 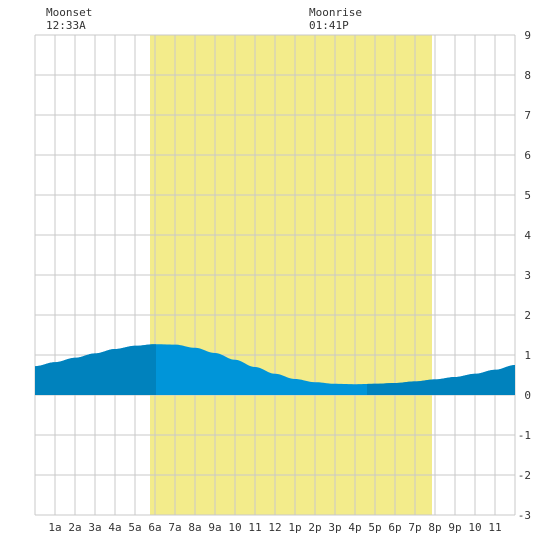 I want to click on y-tick-label: 3, so click(x=527, y=275).